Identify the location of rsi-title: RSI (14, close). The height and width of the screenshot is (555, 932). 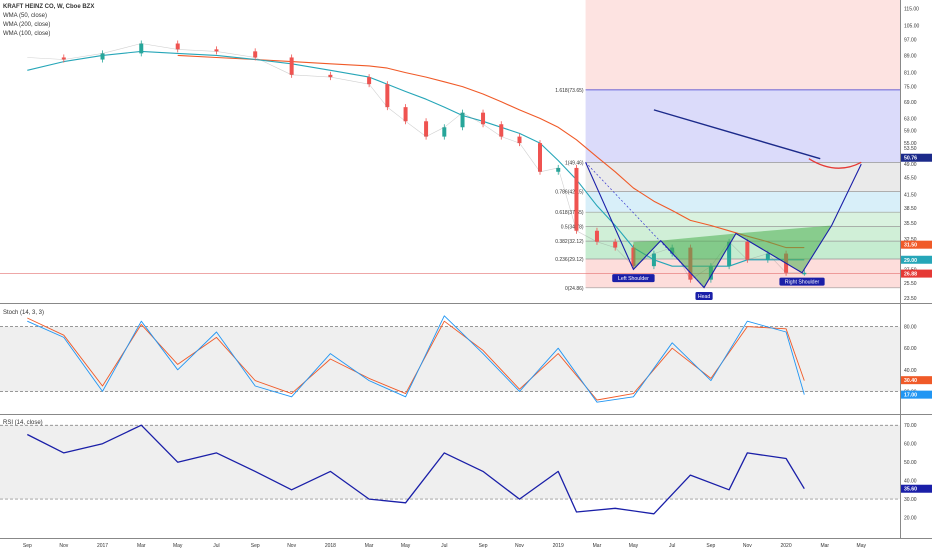
(23, 423).